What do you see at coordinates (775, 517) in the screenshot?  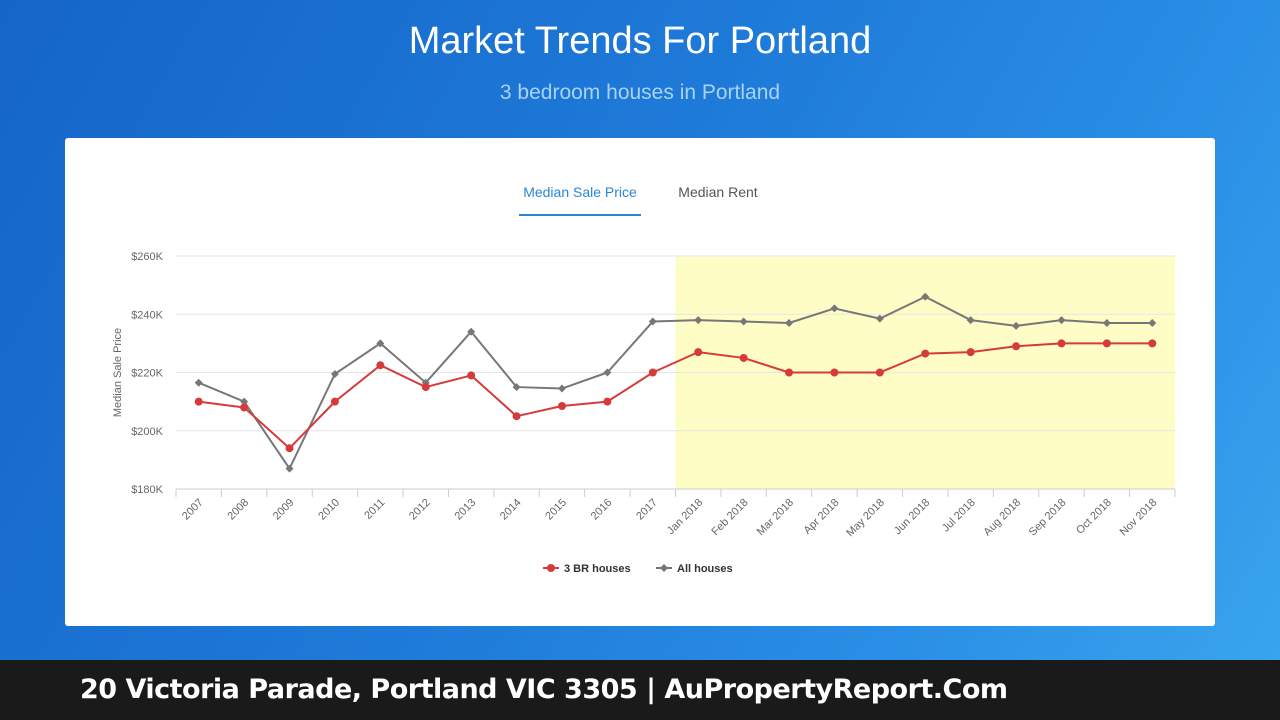 I see `x-tick-label: Mar 2018` at bounding box center [775, 517].